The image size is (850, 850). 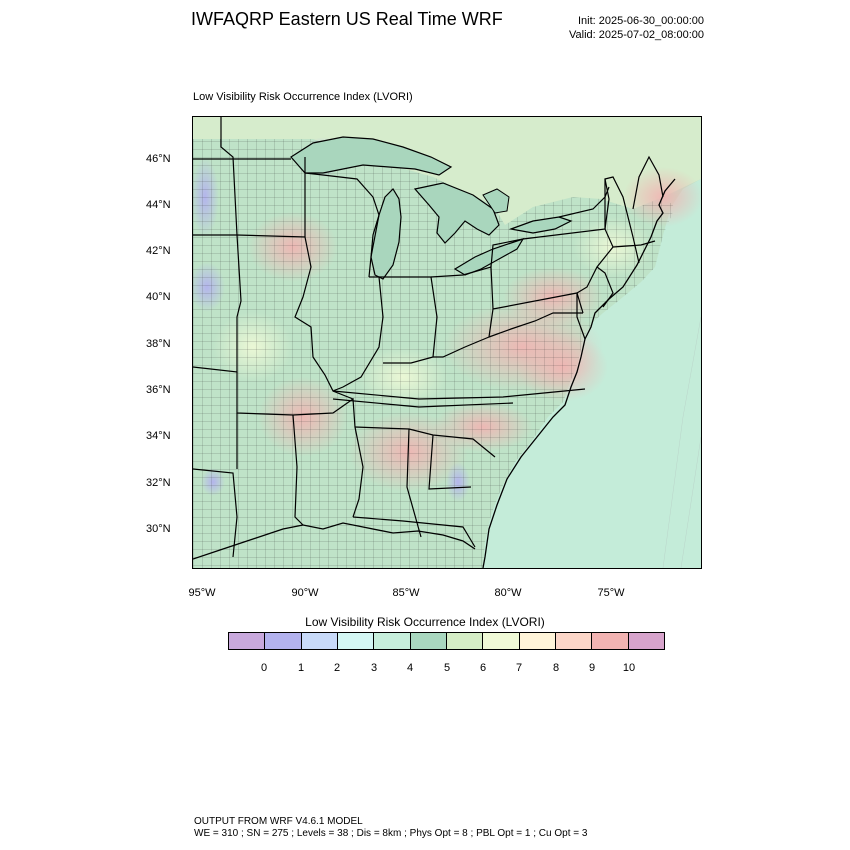 I want to click on georgian-bay, so click(x=496, y=201).